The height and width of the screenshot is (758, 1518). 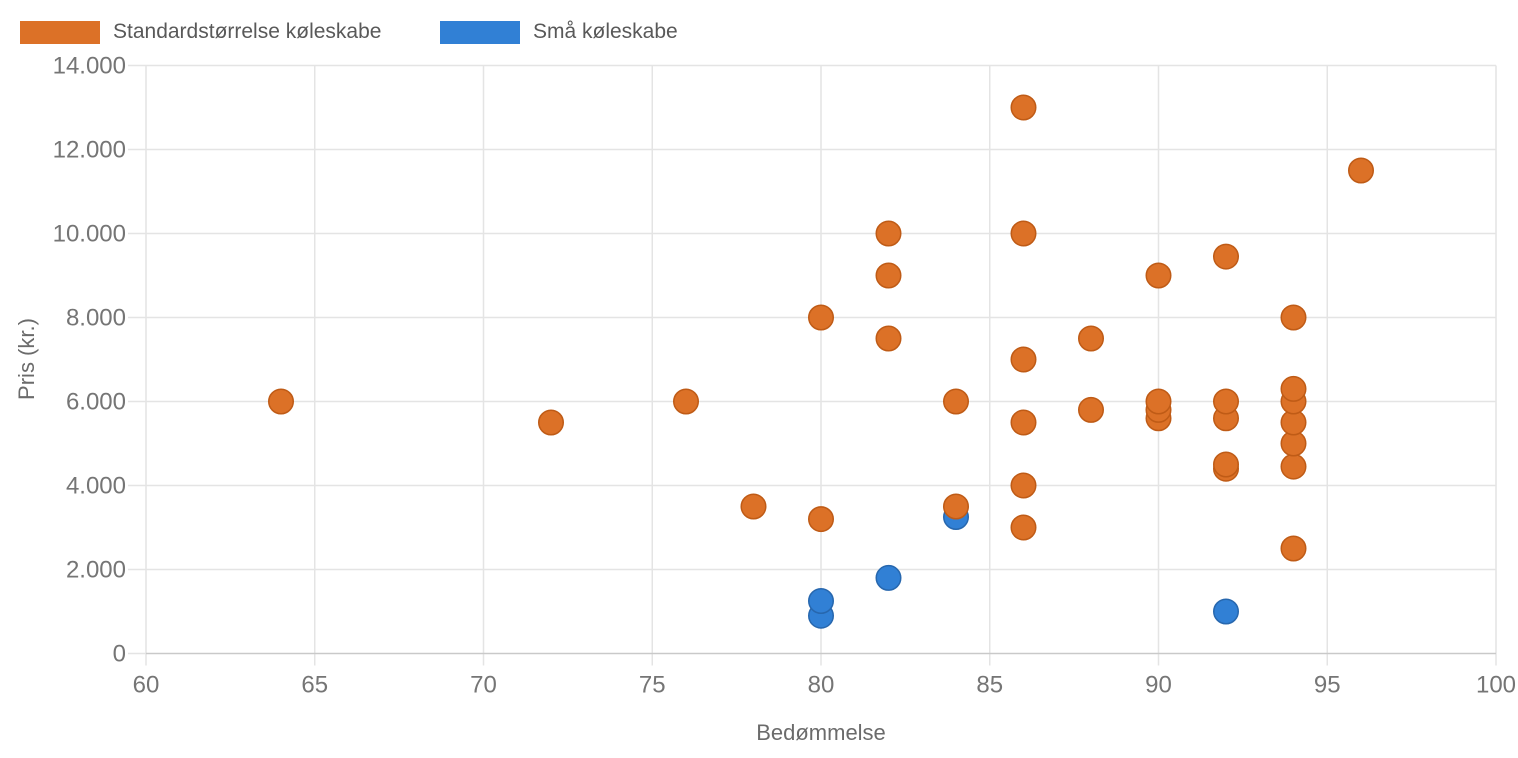 I want to click on x-tick-label-70: 70, so click(x=483, y=685).